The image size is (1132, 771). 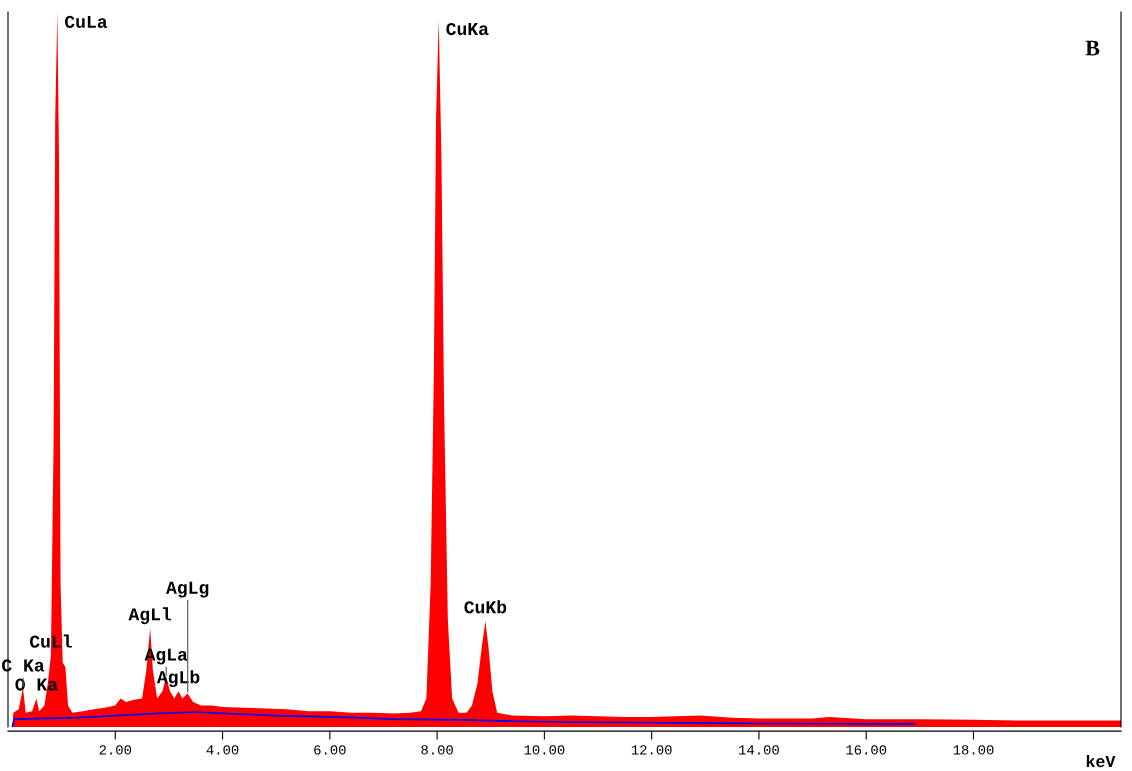 I want to click on x-tick-label: 4.00, so click(x=222, y=750).